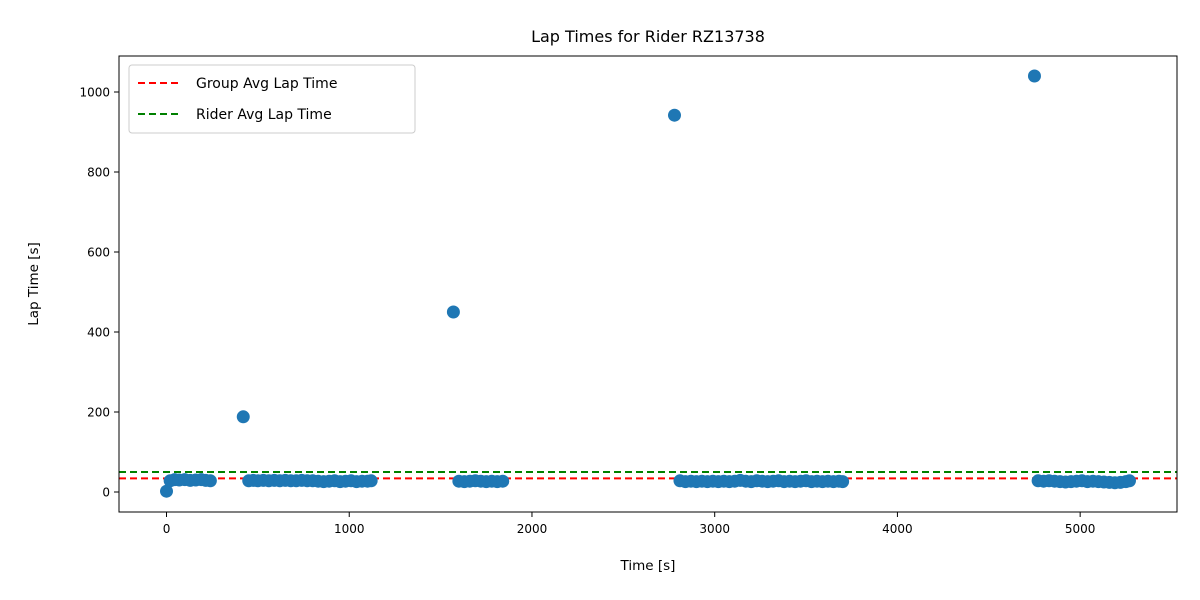 The width and height of the screenshot is (1200, 600). I want to click on x-tick-label: 1000, so click(349, 529).